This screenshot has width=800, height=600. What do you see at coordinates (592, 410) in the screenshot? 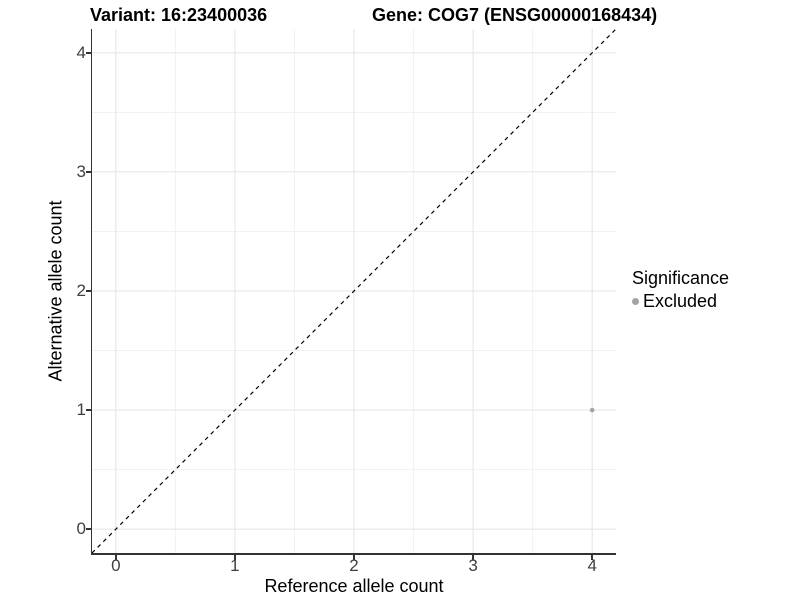
I see `data-point` at bounding box center [592, 410].